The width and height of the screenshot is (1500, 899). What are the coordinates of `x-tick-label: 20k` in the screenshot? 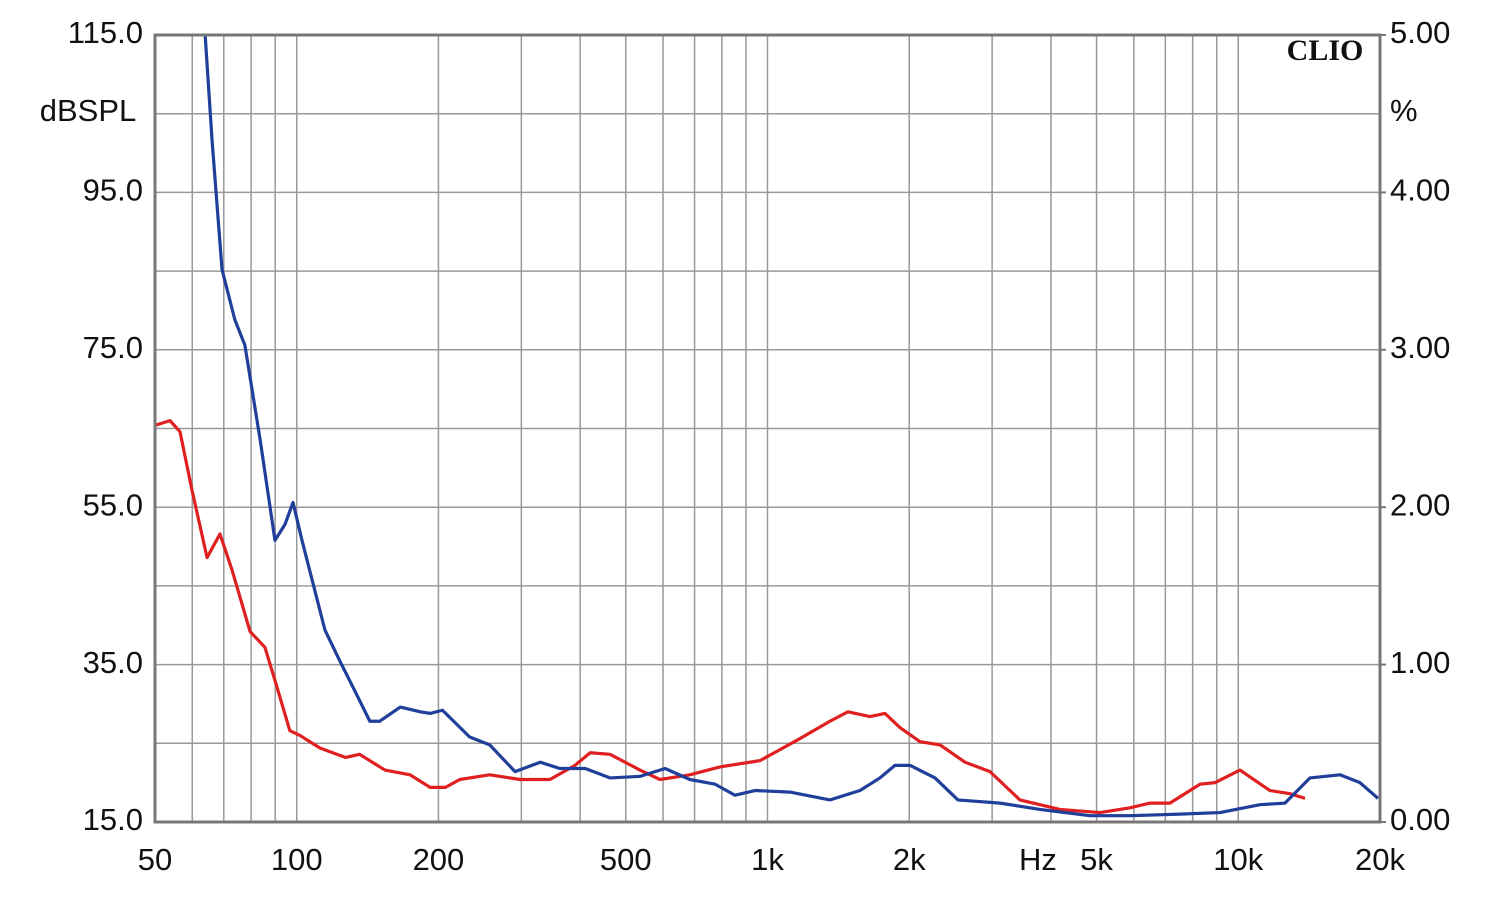 It's located at (1380, 859).